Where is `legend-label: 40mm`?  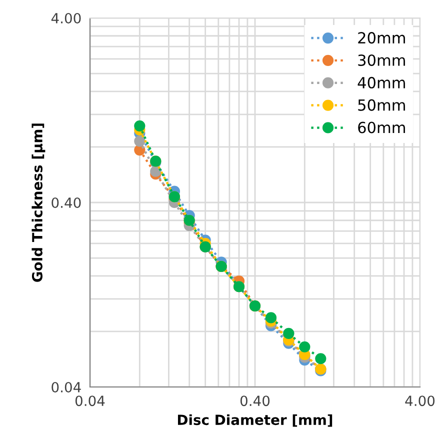
legend-label: 40mm is located at coordinates (381, 82).